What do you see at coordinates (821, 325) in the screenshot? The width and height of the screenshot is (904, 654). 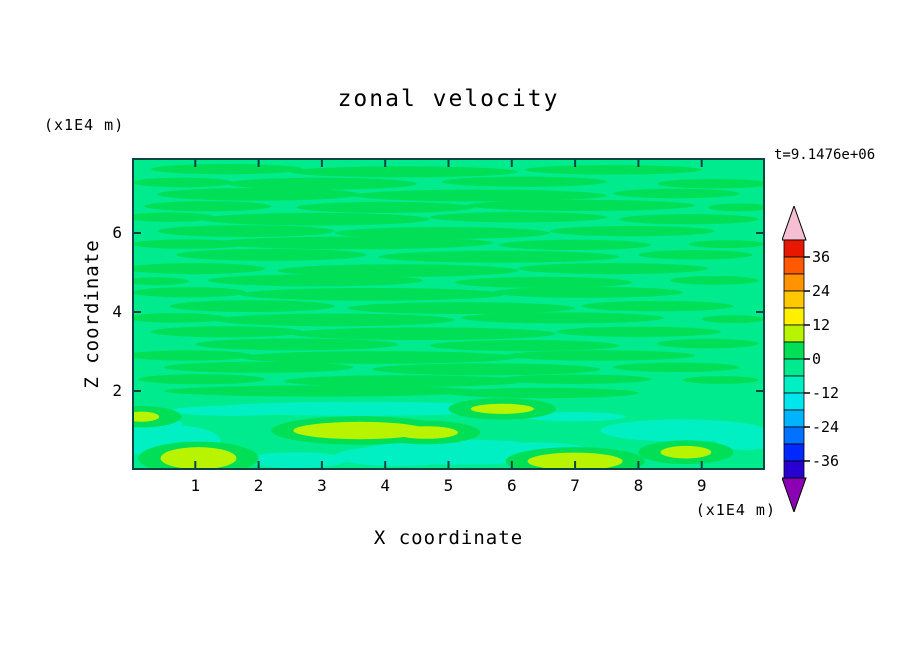 I see `colorbar-tick-label: 12` at bounding box center [821, 325].